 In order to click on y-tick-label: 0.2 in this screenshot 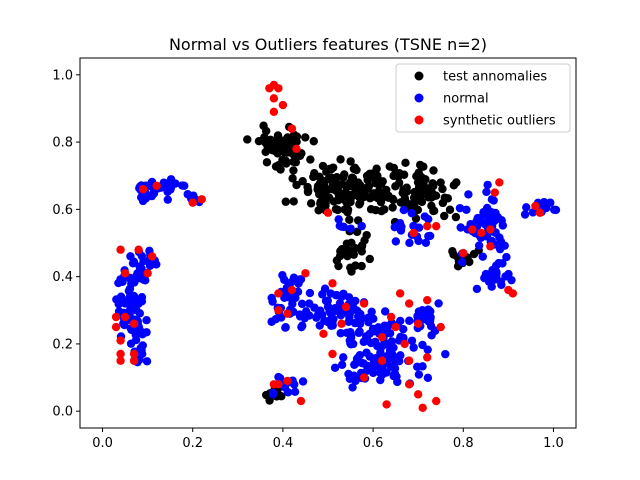, I will do `click(62, 344)`.